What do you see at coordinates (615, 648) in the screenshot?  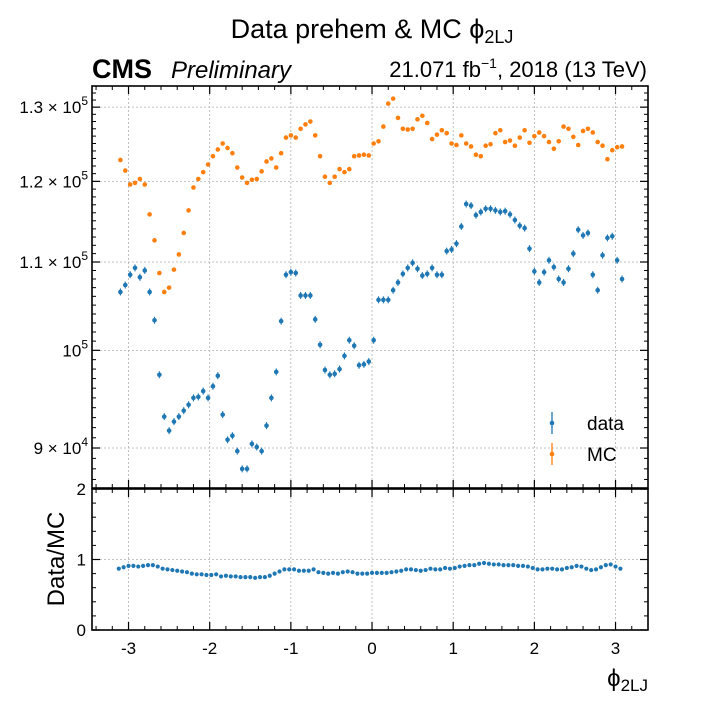 I see `x-tick-label: 3` at bounding box center [615, 648].